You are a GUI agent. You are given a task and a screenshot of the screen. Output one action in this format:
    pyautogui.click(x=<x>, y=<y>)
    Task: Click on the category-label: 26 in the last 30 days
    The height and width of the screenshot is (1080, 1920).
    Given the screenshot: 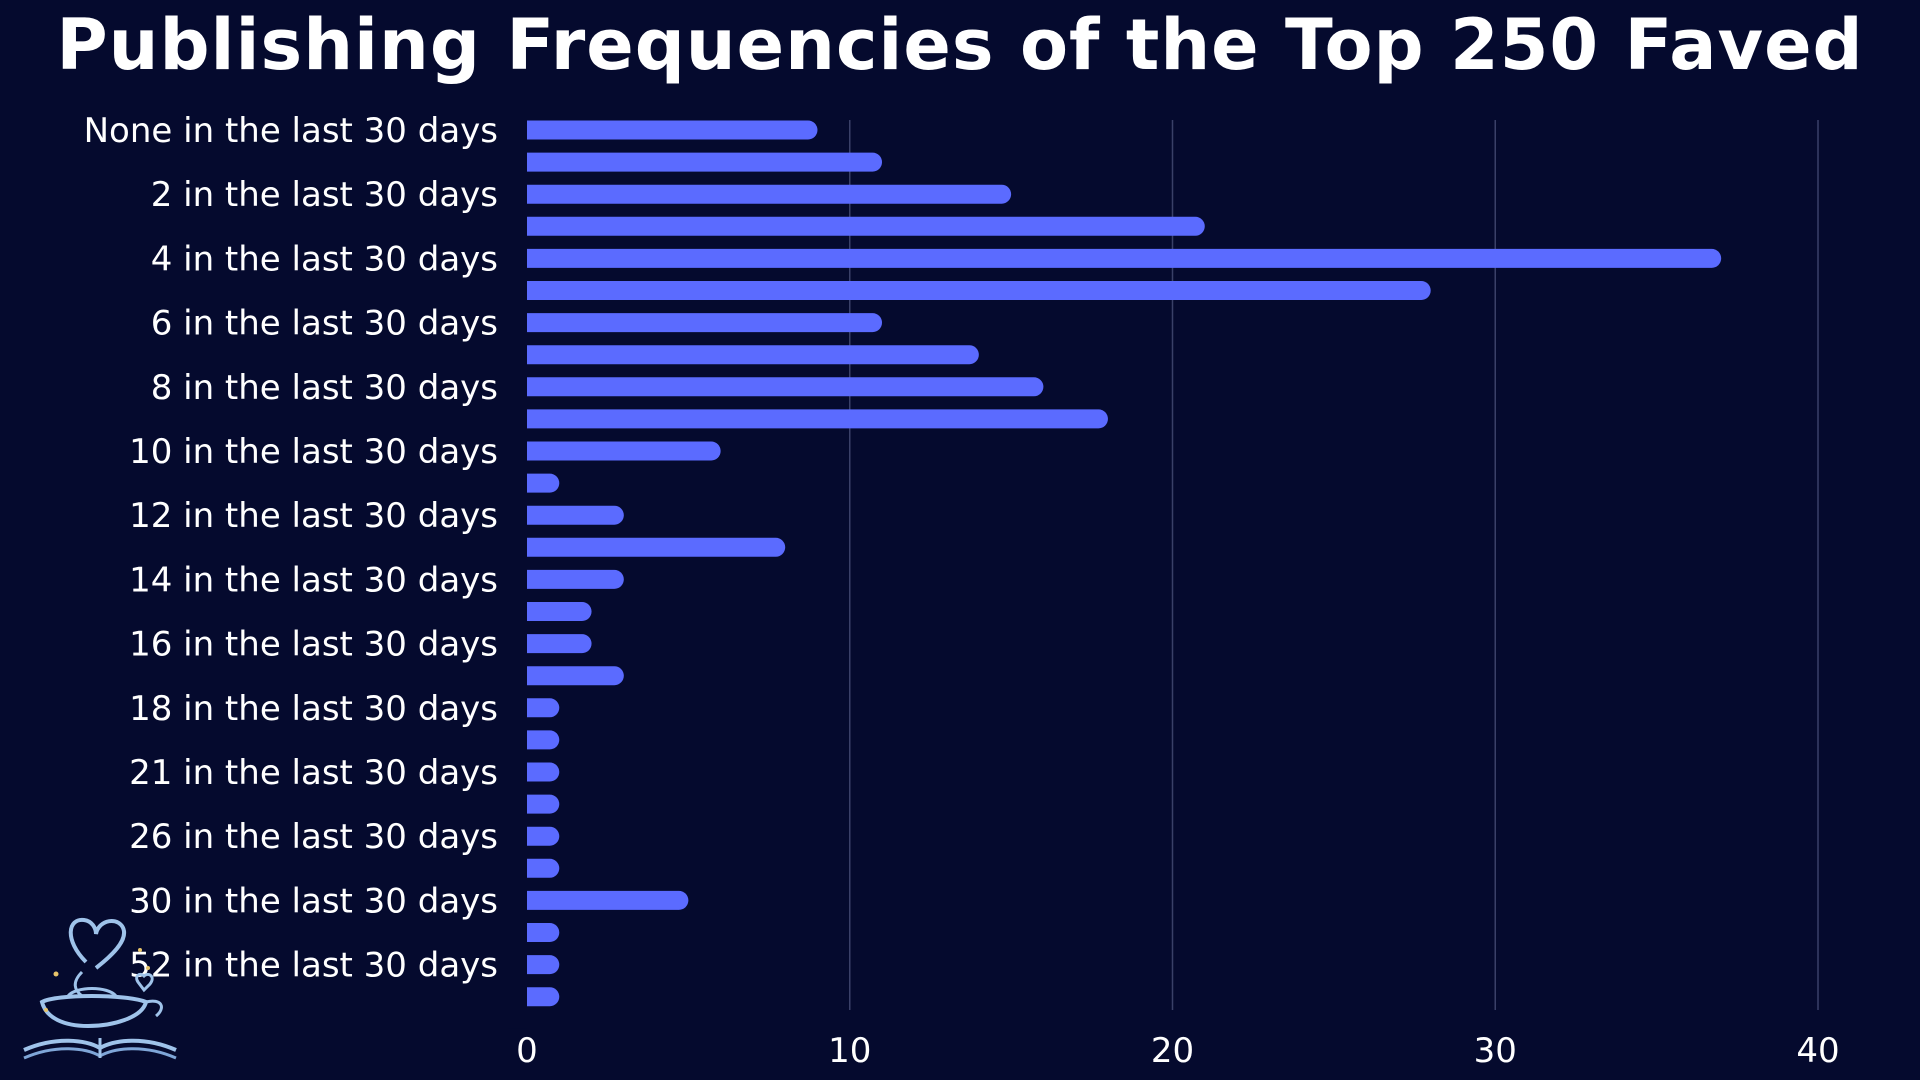 What is the action you would take?
    pyautogui.click(x=313, y=837)
    